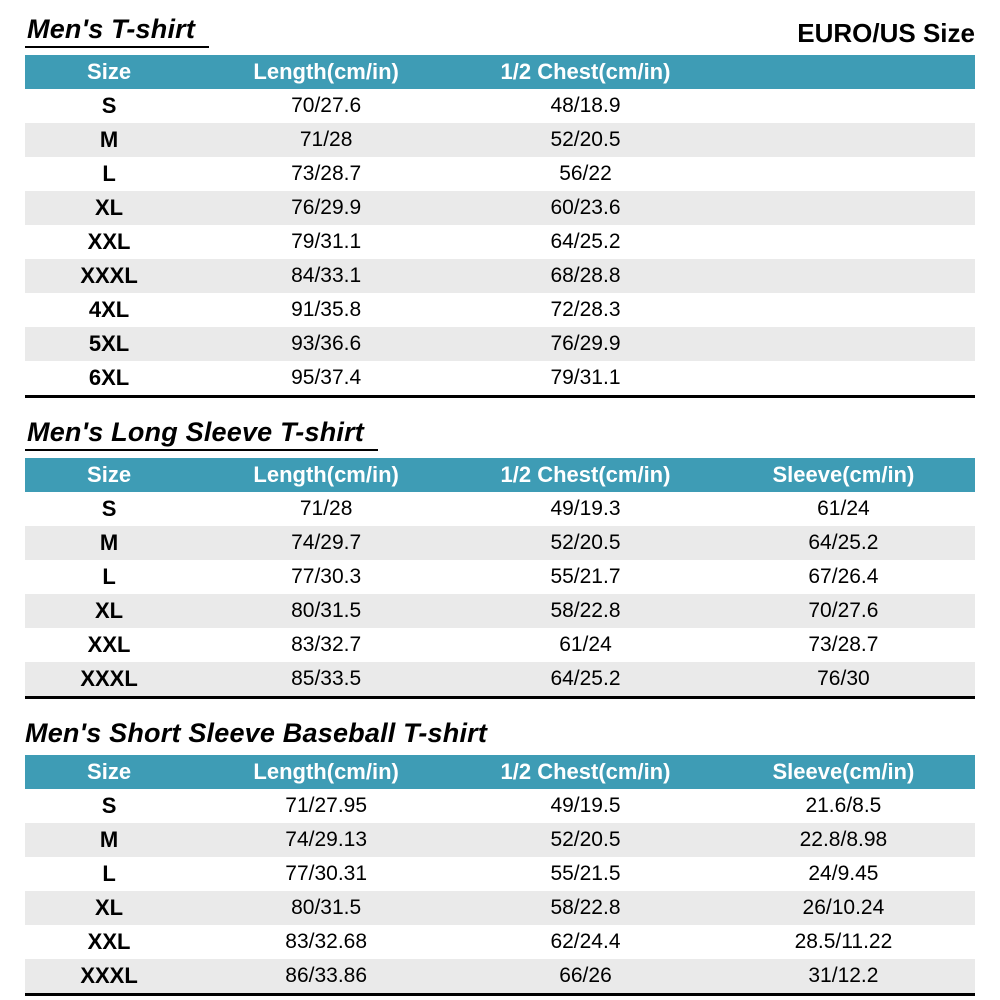  Describe the element at coordinates (585, 174) in the screenshot. I see `value-cell: 56/22` at that location.